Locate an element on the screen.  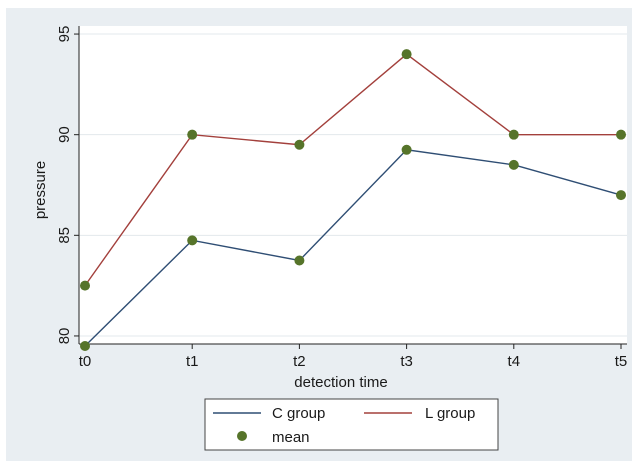
y-tick-label-80: 80 is located at coordinates (64, 336).